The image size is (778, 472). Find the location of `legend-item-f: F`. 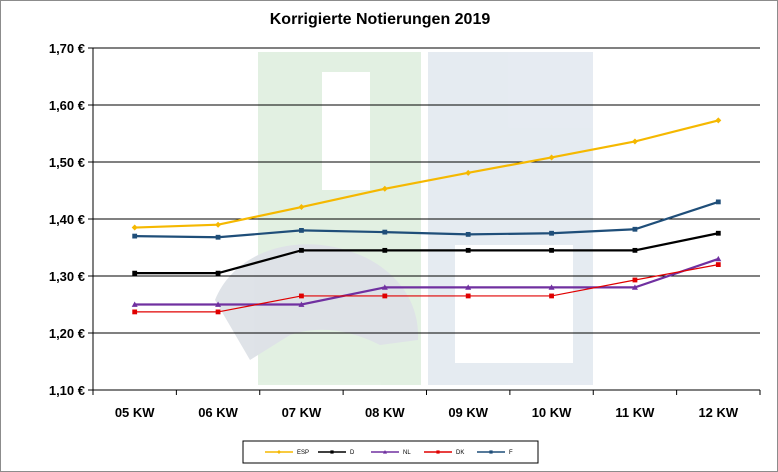

legend-item-f: F is located at coordinates (495, 453).